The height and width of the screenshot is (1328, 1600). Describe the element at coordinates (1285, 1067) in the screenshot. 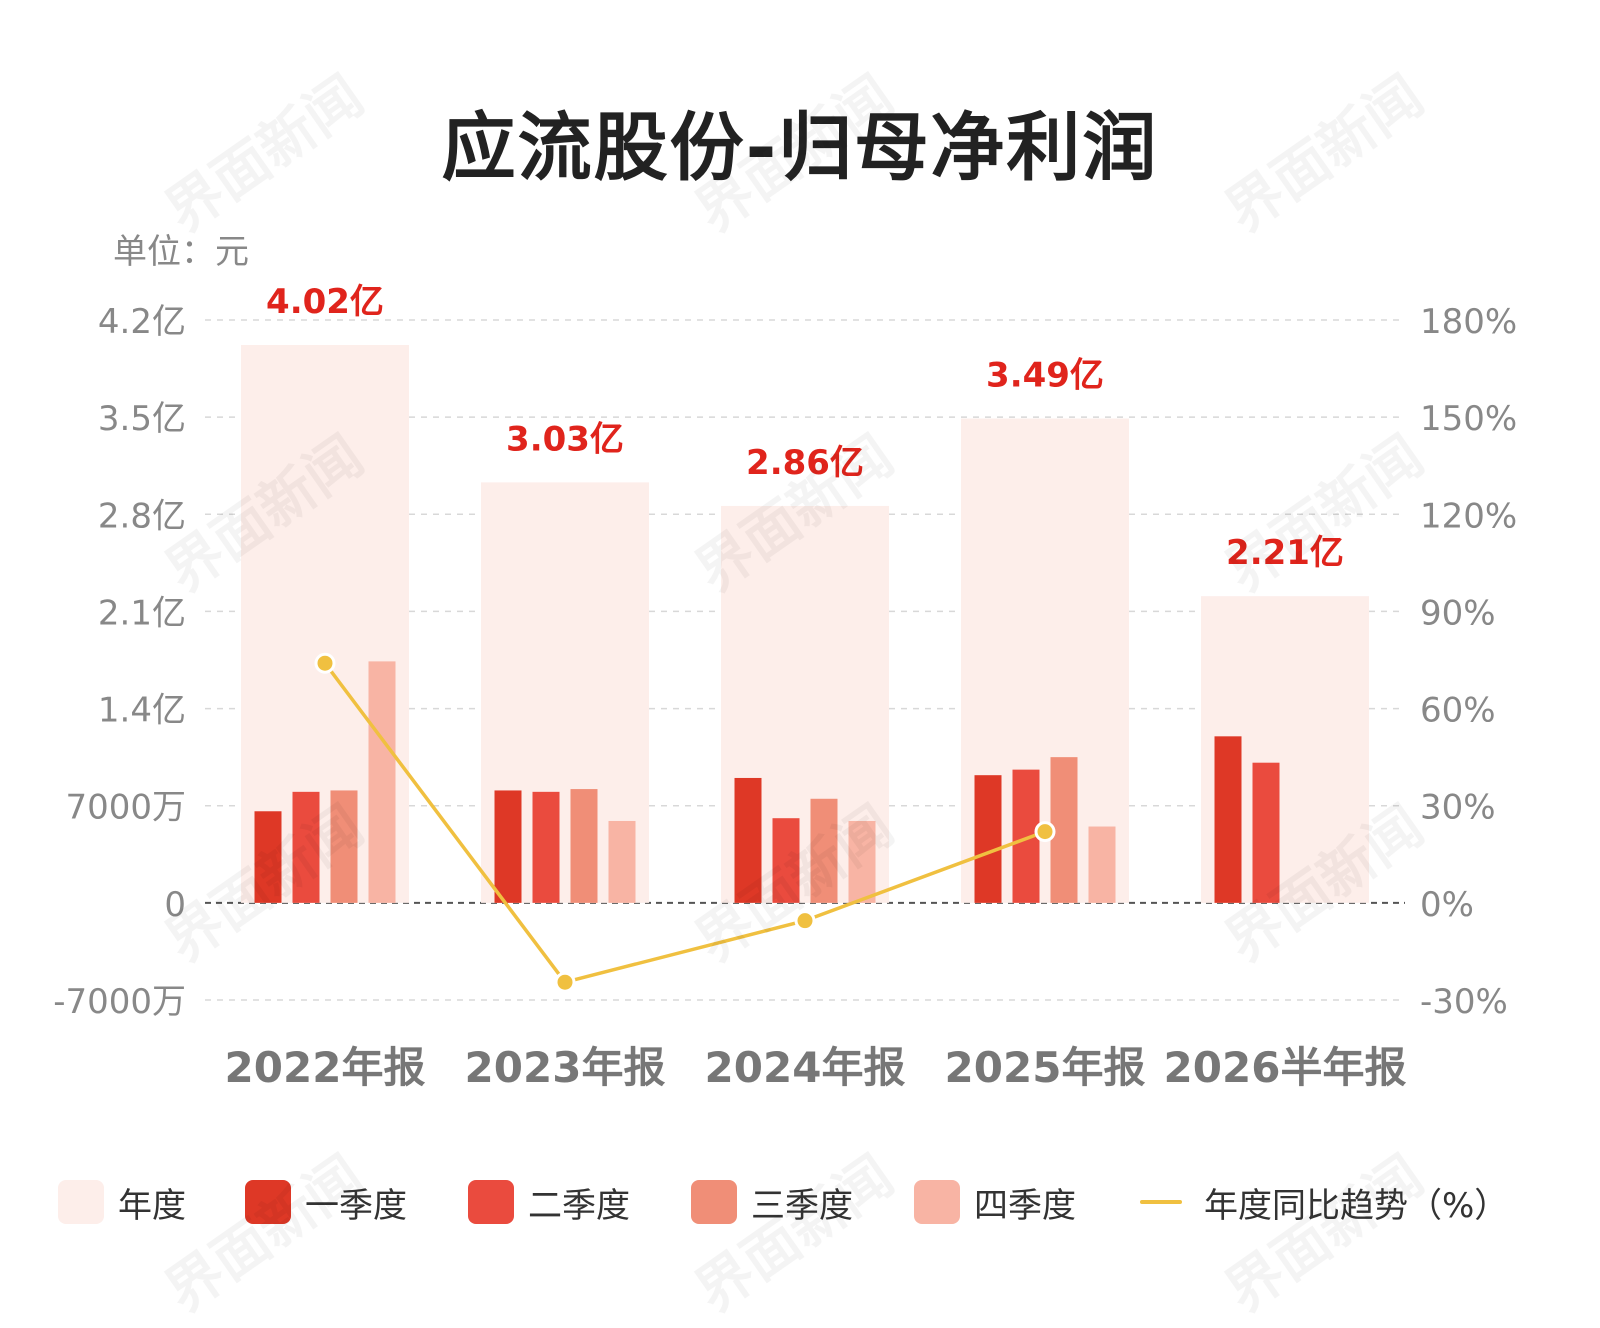

I see `category-label: 2026半年报` at that location.